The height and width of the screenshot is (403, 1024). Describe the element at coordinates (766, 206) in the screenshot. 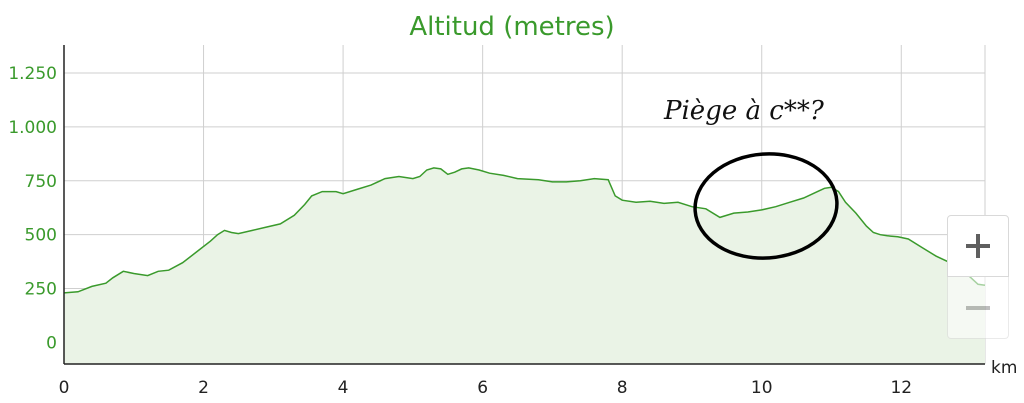

I see `hand-drawn-circle` at that location.